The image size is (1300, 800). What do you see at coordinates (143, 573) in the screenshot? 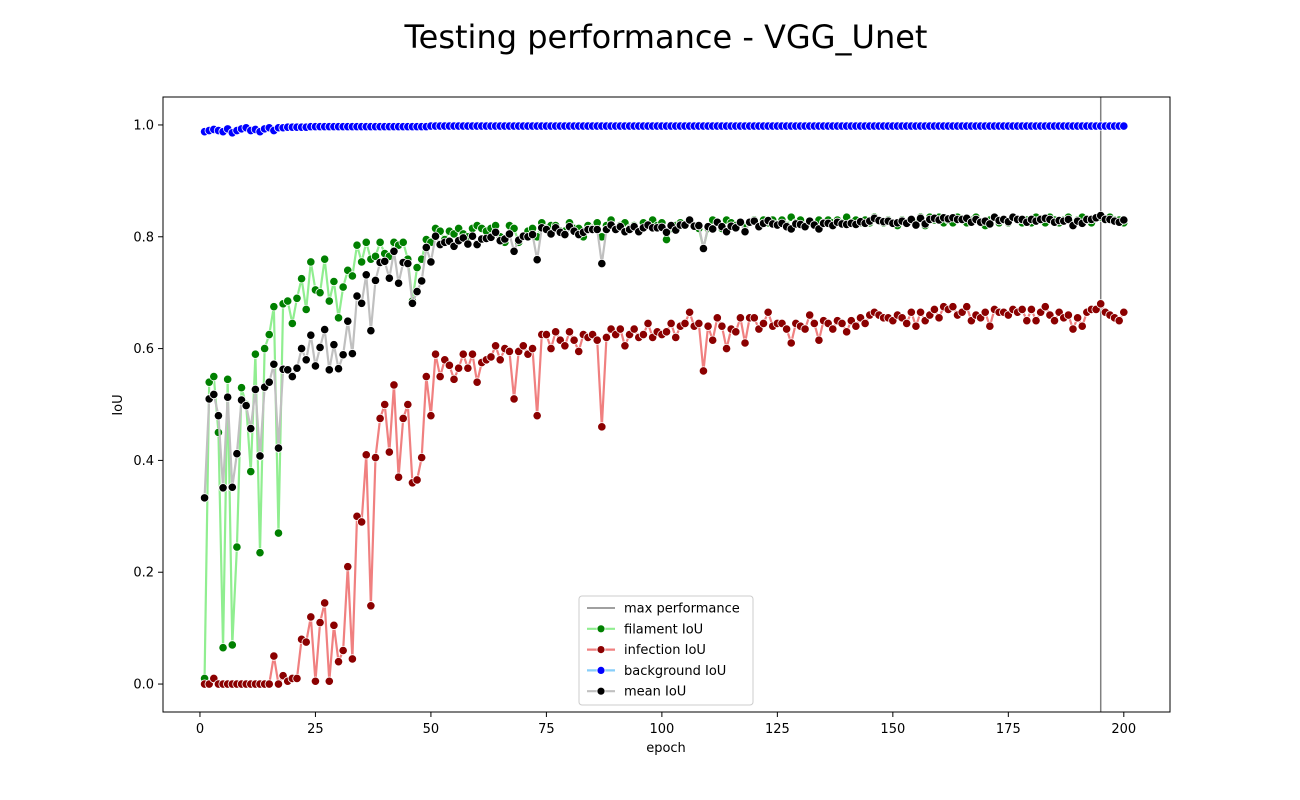
I see `y-tick-label: 0.2` at bounding box center [143, 573].